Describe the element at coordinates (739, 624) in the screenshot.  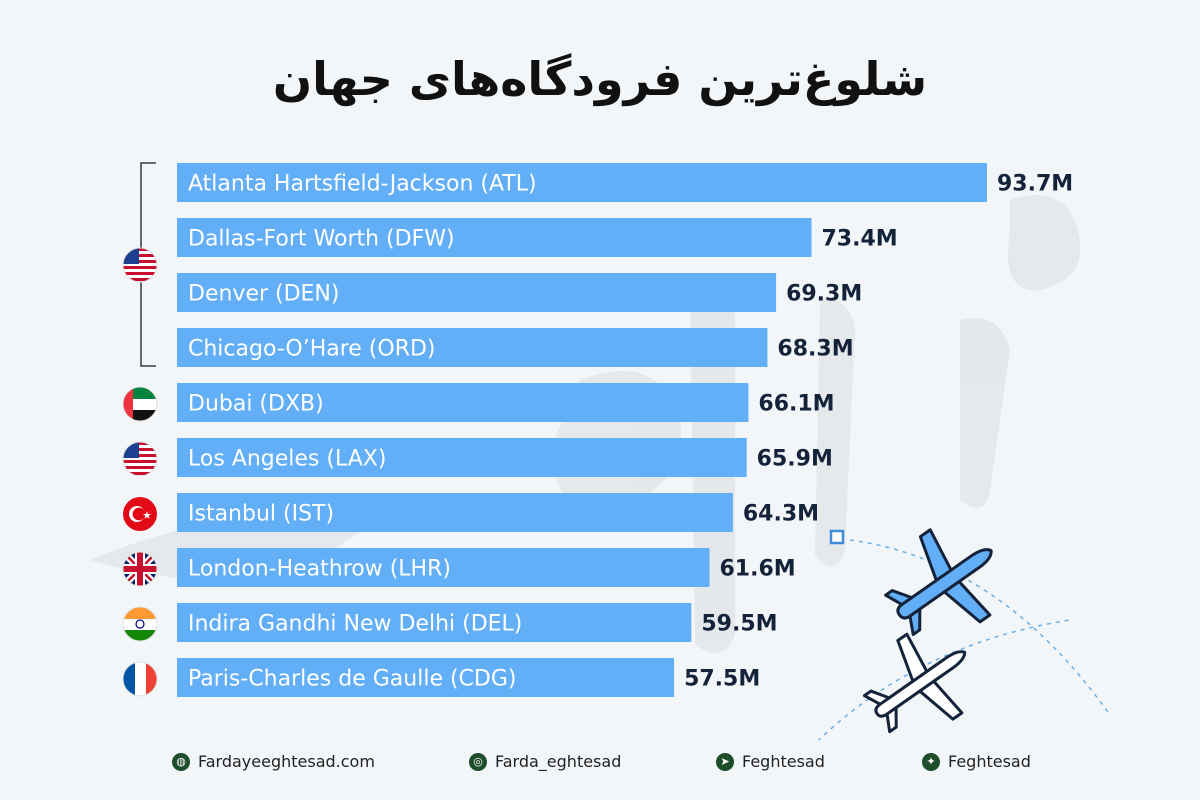
I see `value-label-8: 59.5M` at that location.